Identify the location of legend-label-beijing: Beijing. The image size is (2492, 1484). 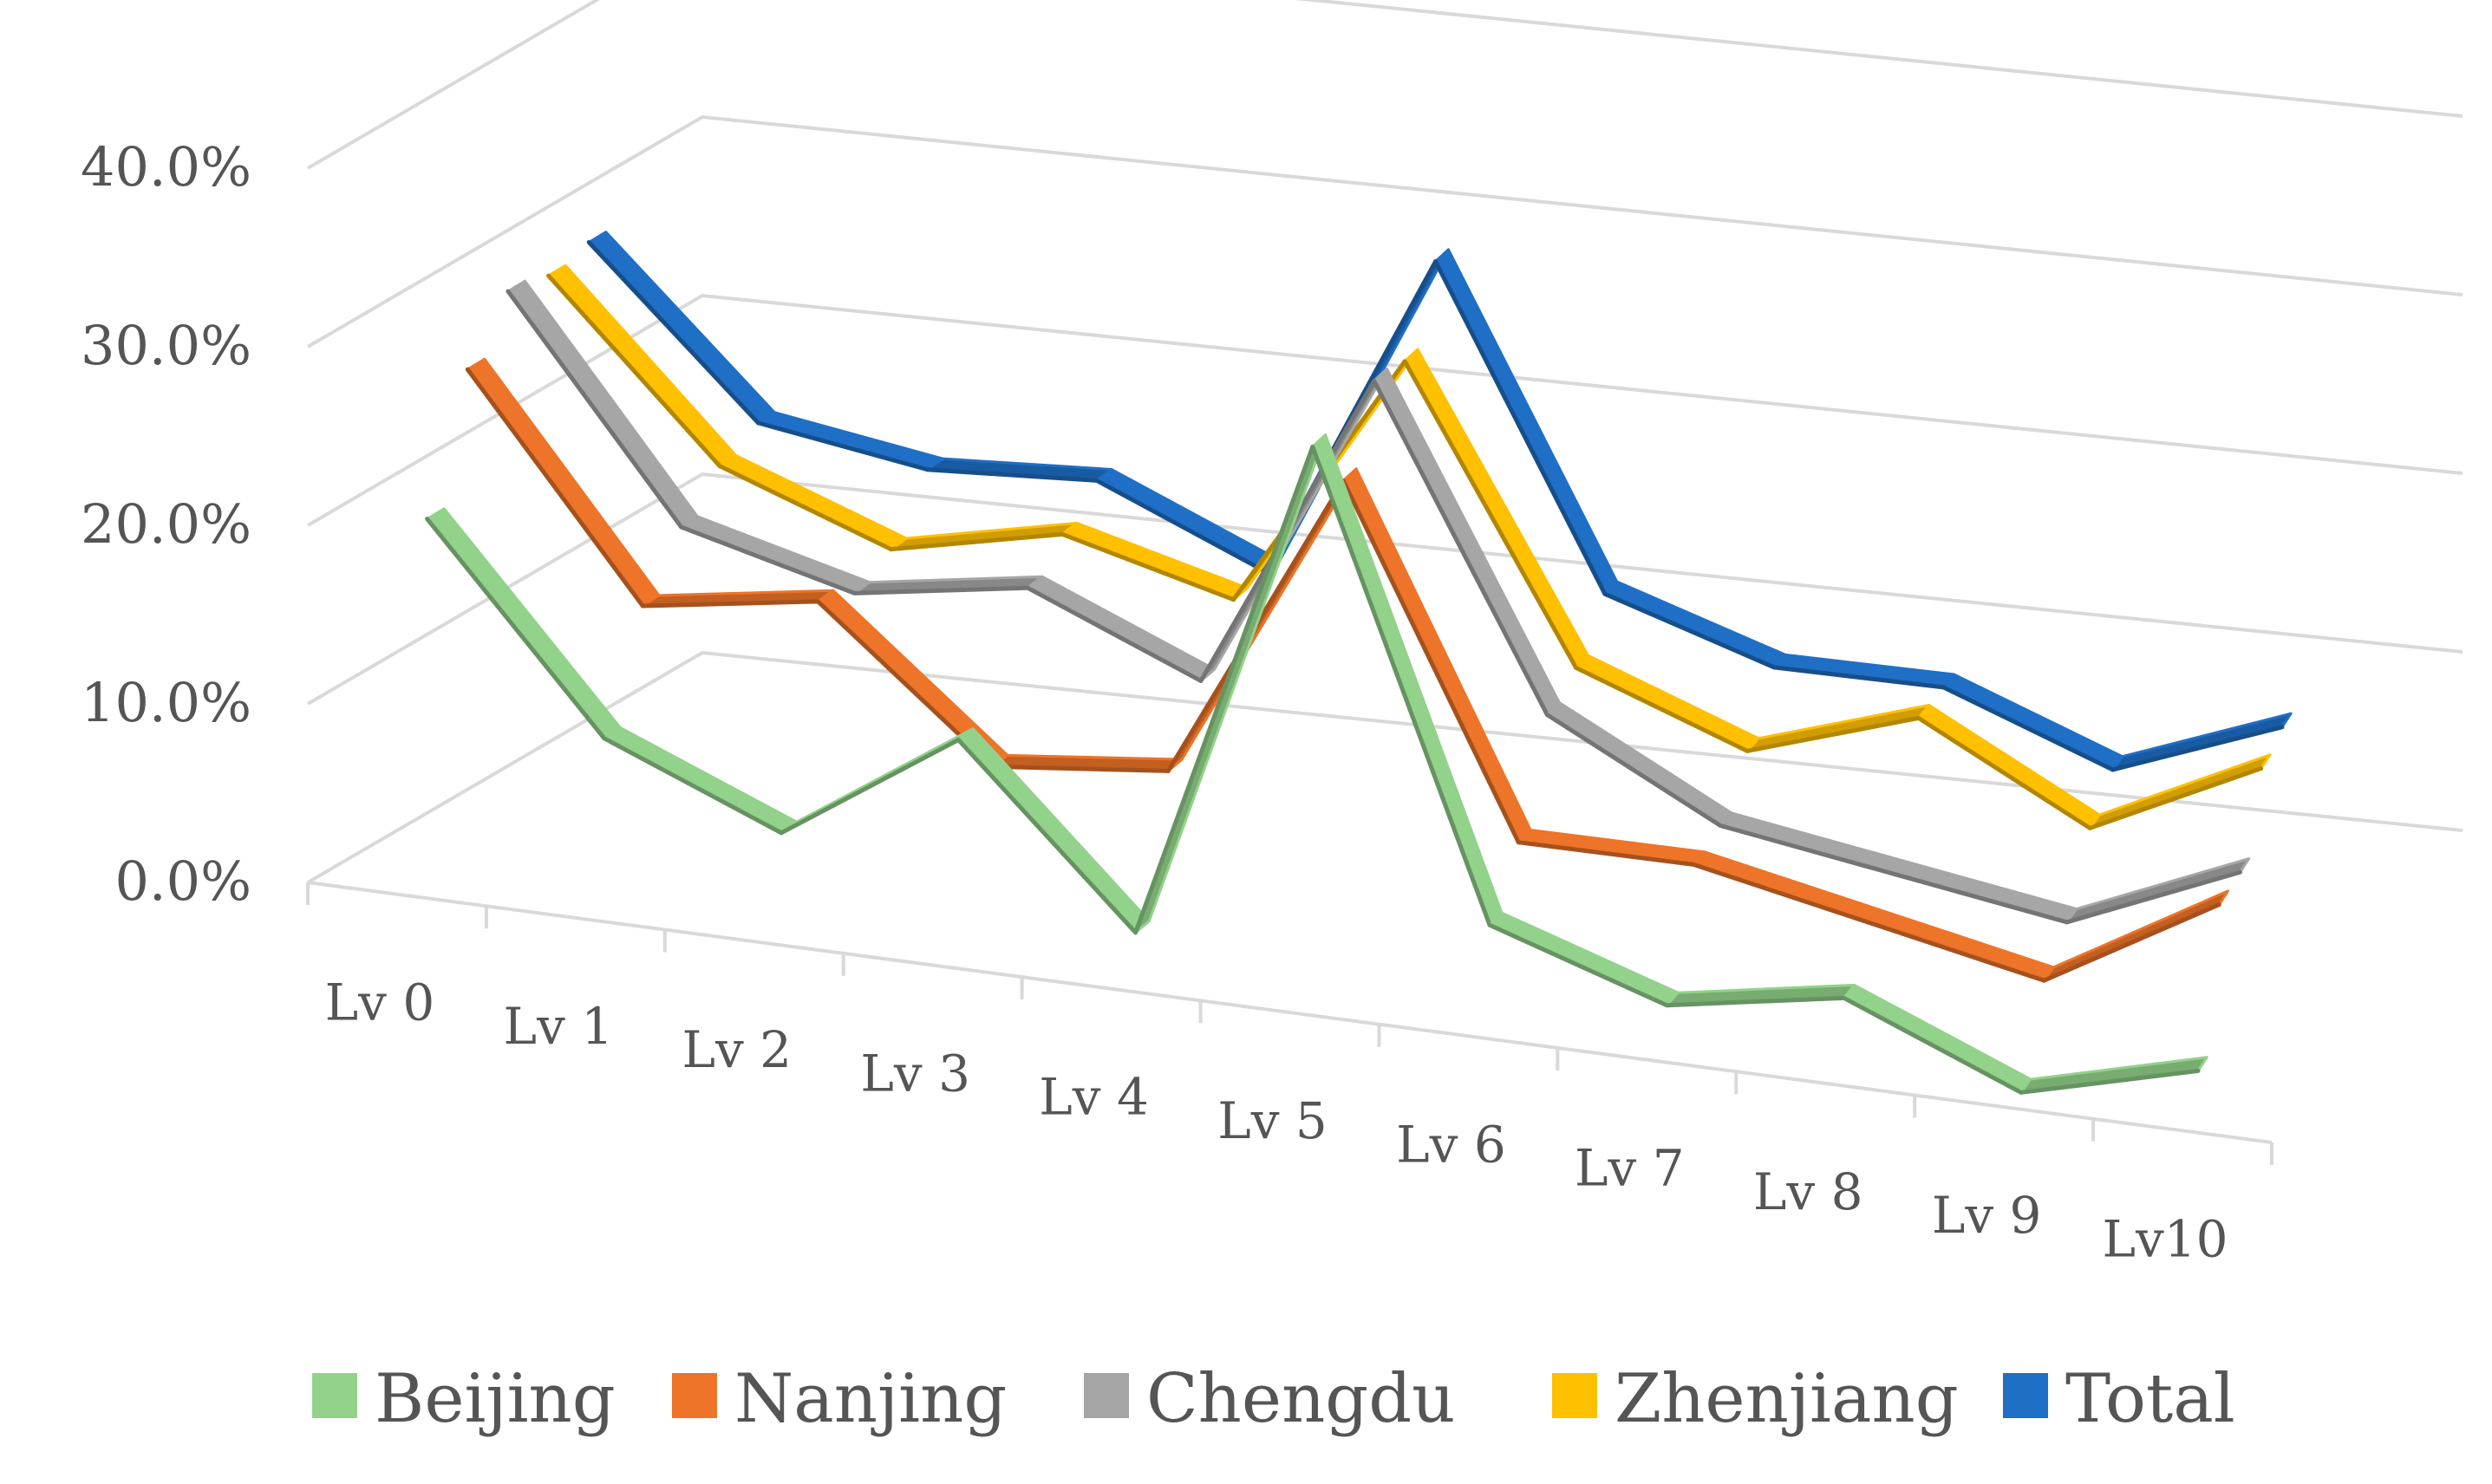
(495, 1399).